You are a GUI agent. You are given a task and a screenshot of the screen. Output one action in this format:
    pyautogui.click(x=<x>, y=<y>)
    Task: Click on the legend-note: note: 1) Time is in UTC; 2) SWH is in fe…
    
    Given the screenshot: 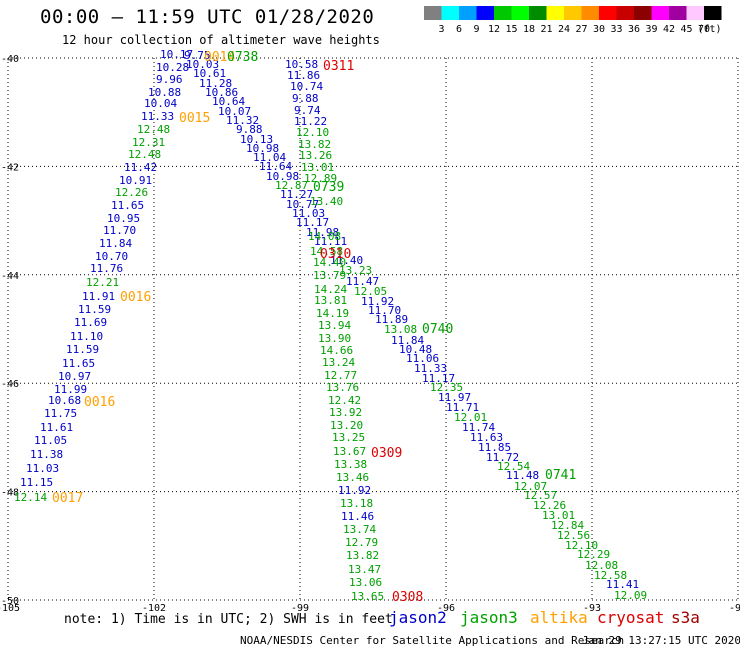 What is the action you would take?
    pyautogui.click(x=228, y=619)
    